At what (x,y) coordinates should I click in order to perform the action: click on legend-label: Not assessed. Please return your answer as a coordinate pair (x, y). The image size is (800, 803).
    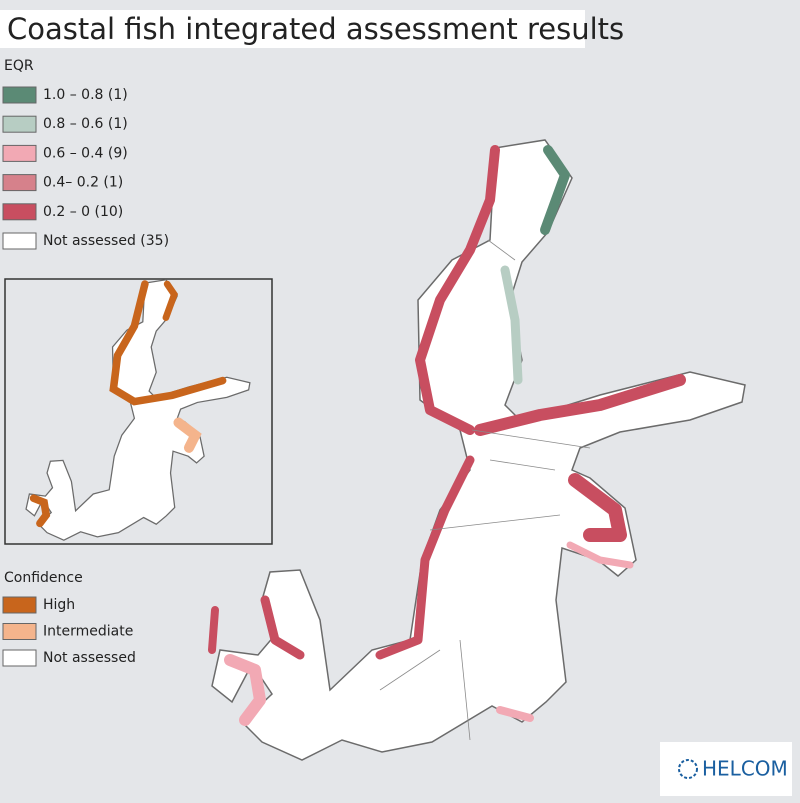
    Looking at the image, I should click on (89, 658).